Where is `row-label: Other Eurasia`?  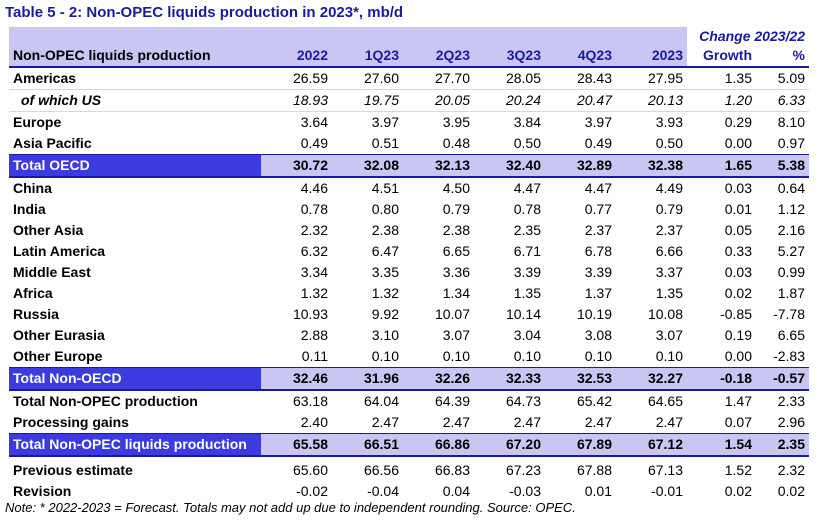 row-label: Other Eurasia is located at coordinates (135, 335).